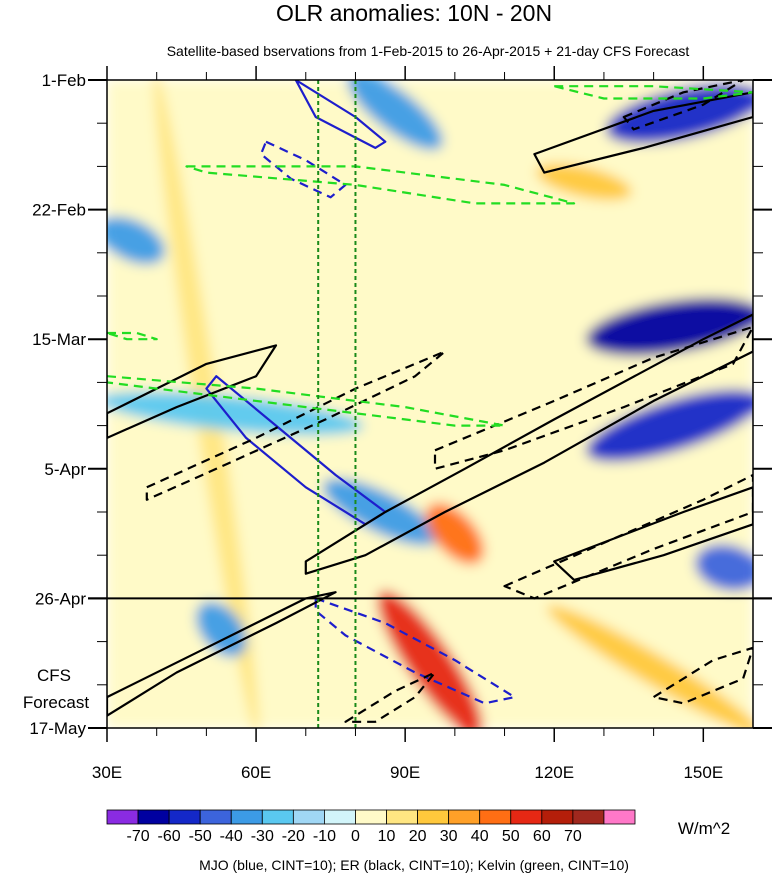  I want to click on reference-longitude-lines, so click(337, 404).